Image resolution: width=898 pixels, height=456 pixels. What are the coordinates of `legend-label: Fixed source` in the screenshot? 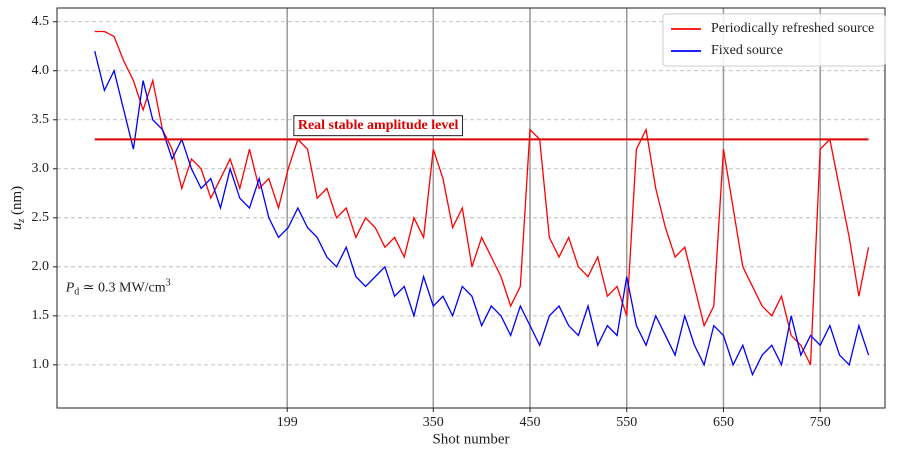 It's located at (747, 50).